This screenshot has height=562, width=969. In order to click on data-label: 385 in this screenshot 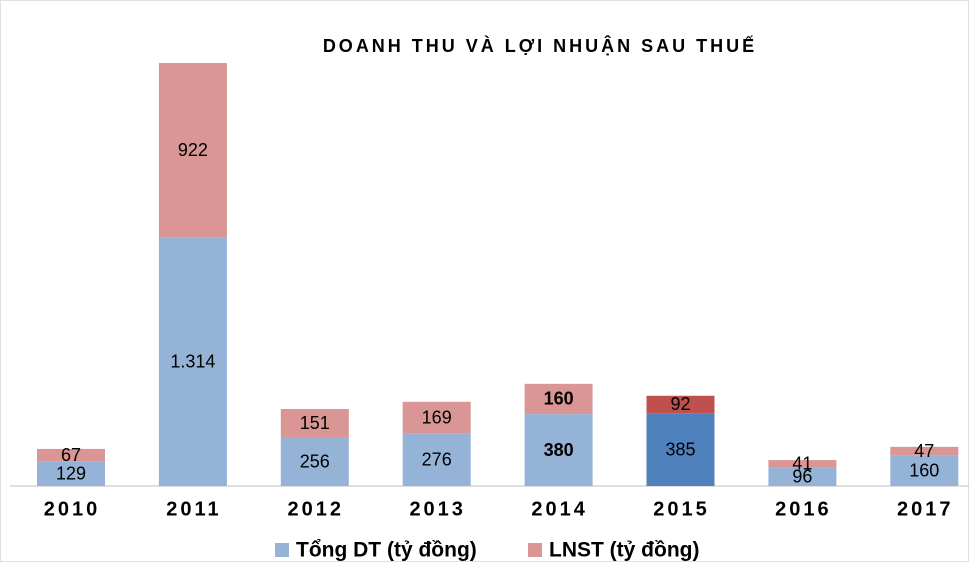, I will do `click(680, 449)`.